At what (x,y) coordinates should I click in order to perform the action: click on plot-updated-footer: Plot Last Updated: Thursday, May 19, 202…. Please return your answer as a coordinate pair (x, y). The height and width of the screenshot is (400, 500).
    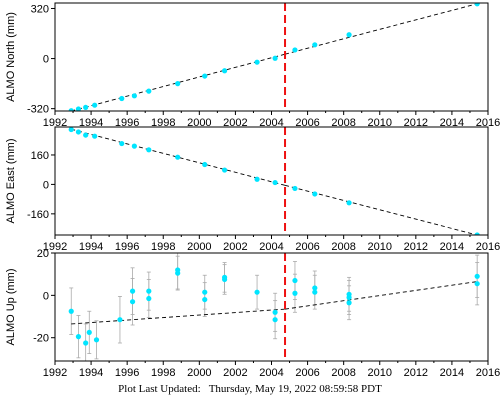
    Looking at the image, I should click on (250, 389).